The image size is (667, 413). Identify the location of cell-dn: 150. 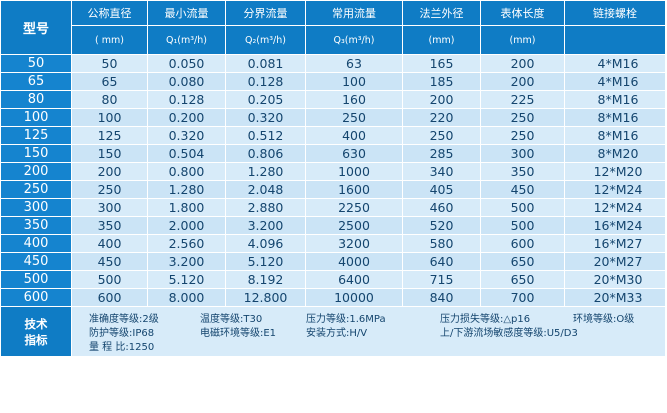
(109, 153).